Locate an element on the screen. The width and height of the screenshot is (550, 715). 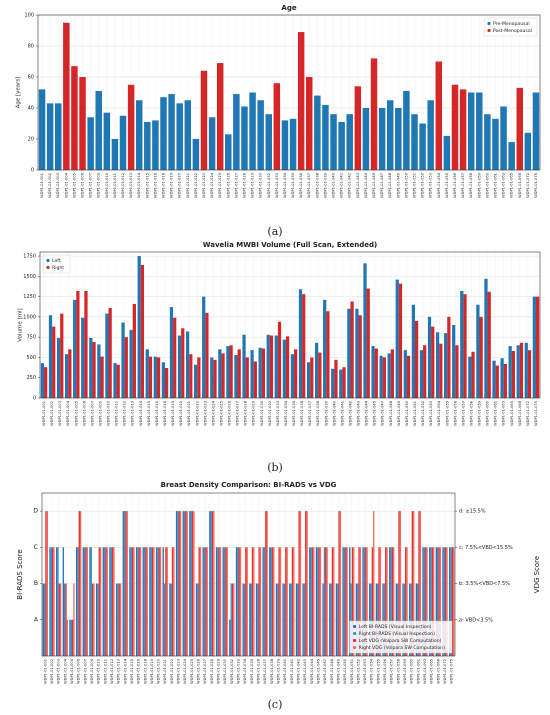
x-tick-label: WDP1-01-019 is located at coordinates (172, 185).